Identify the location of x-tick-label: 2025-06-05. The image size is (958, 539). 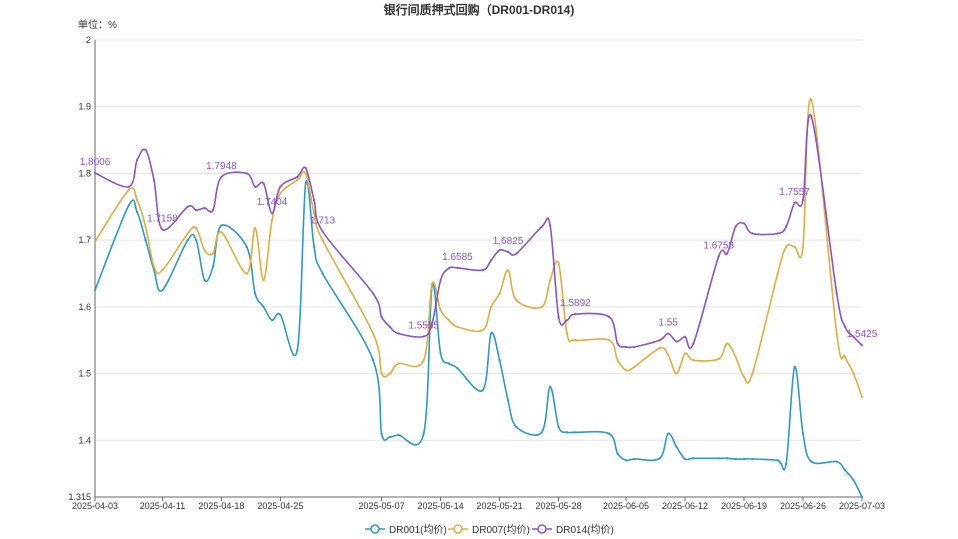
(626, 506).